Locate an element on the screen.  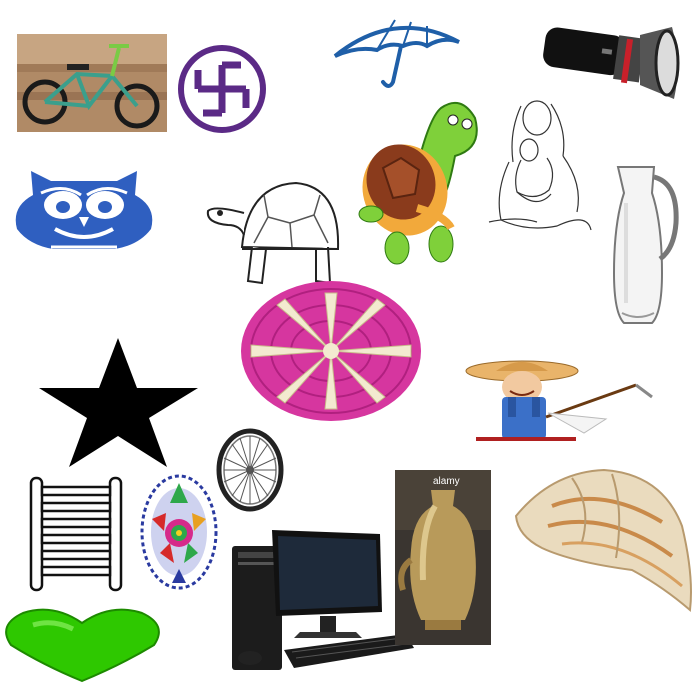
heart-image is located at coordinates (82, 644).